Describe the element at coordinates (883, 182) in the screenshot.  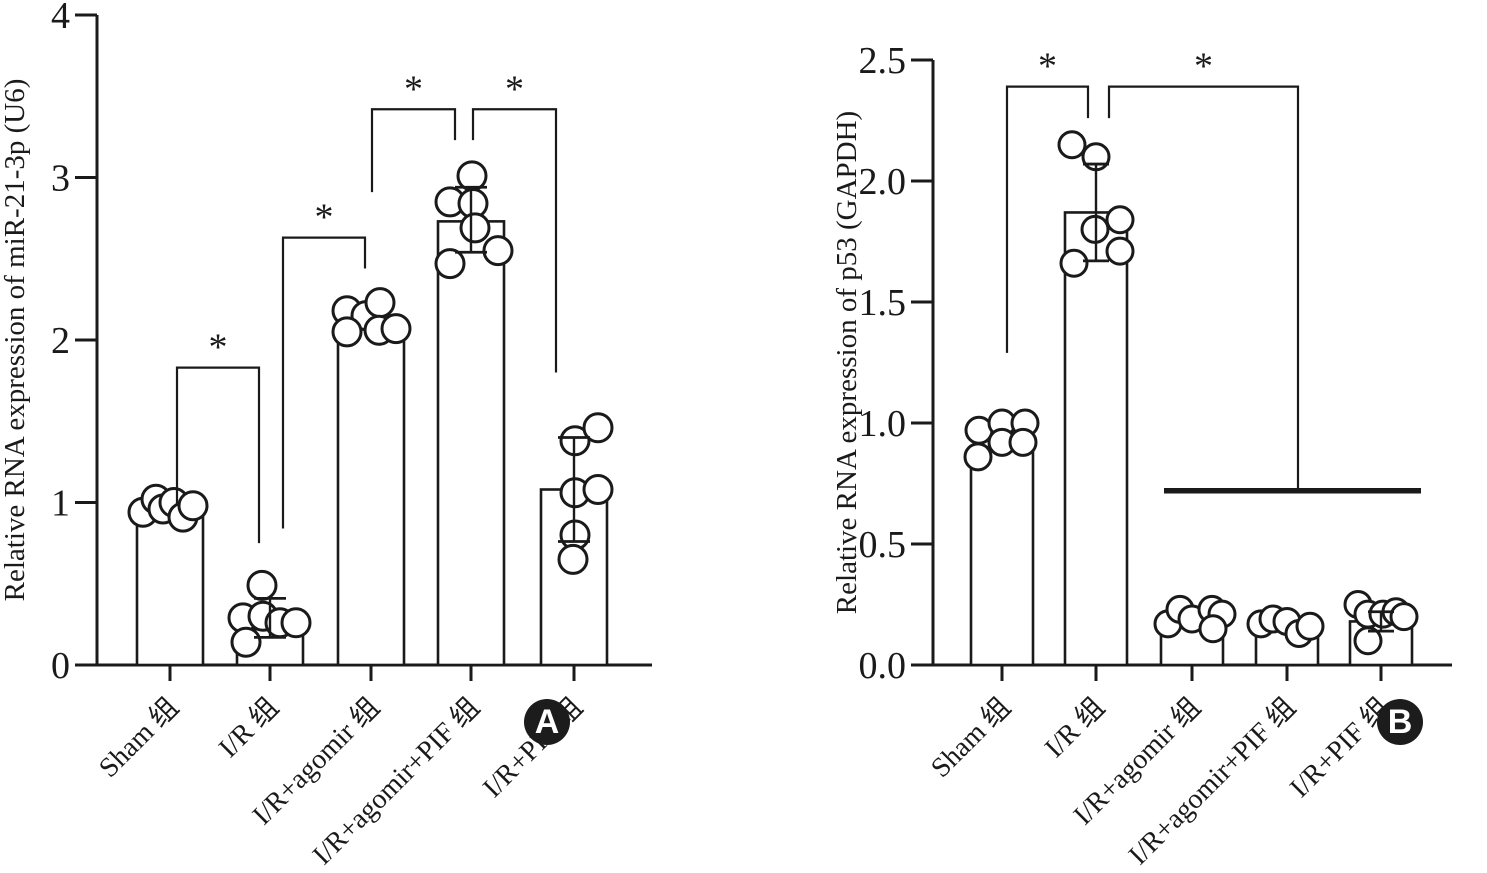
I see `panel-b-y-tick-label: 2.0` at that location.